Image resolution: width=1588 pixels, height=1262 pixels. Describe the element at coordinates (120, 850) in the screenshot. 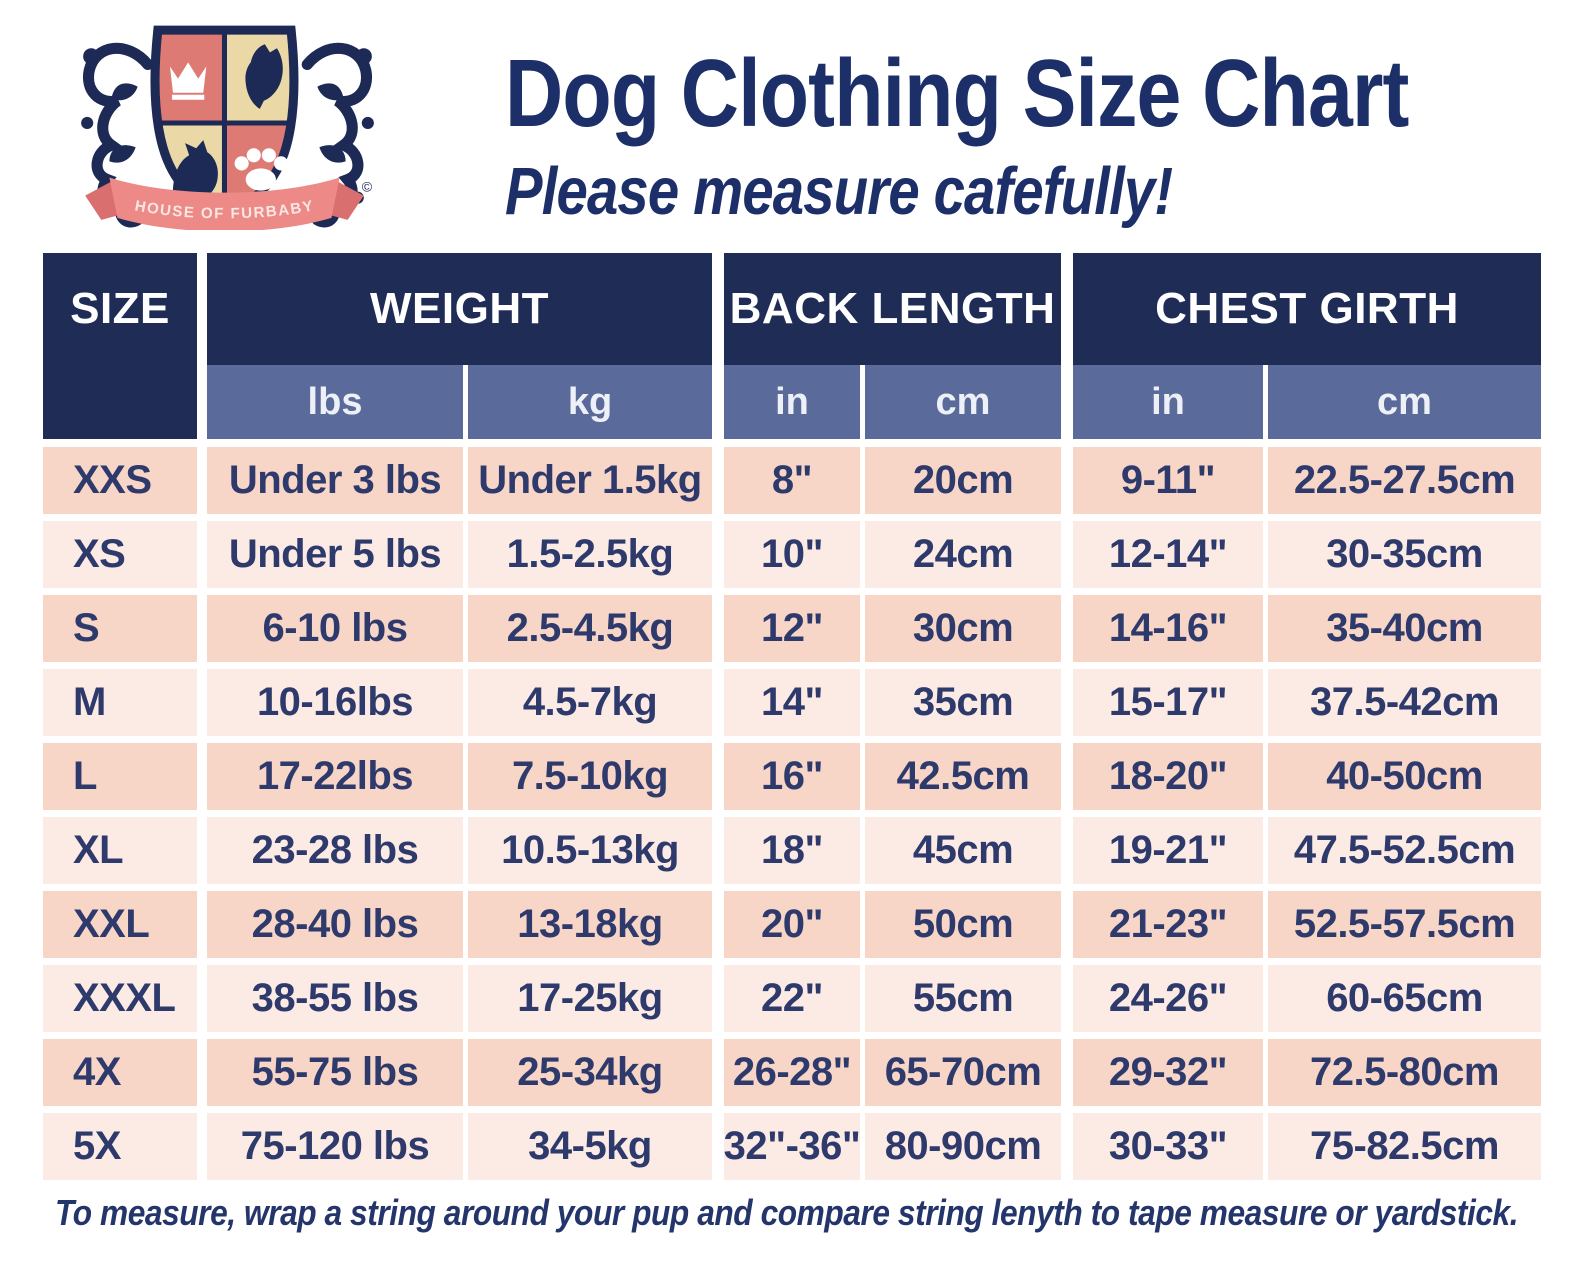

I see `cell-size: XL` at that location.